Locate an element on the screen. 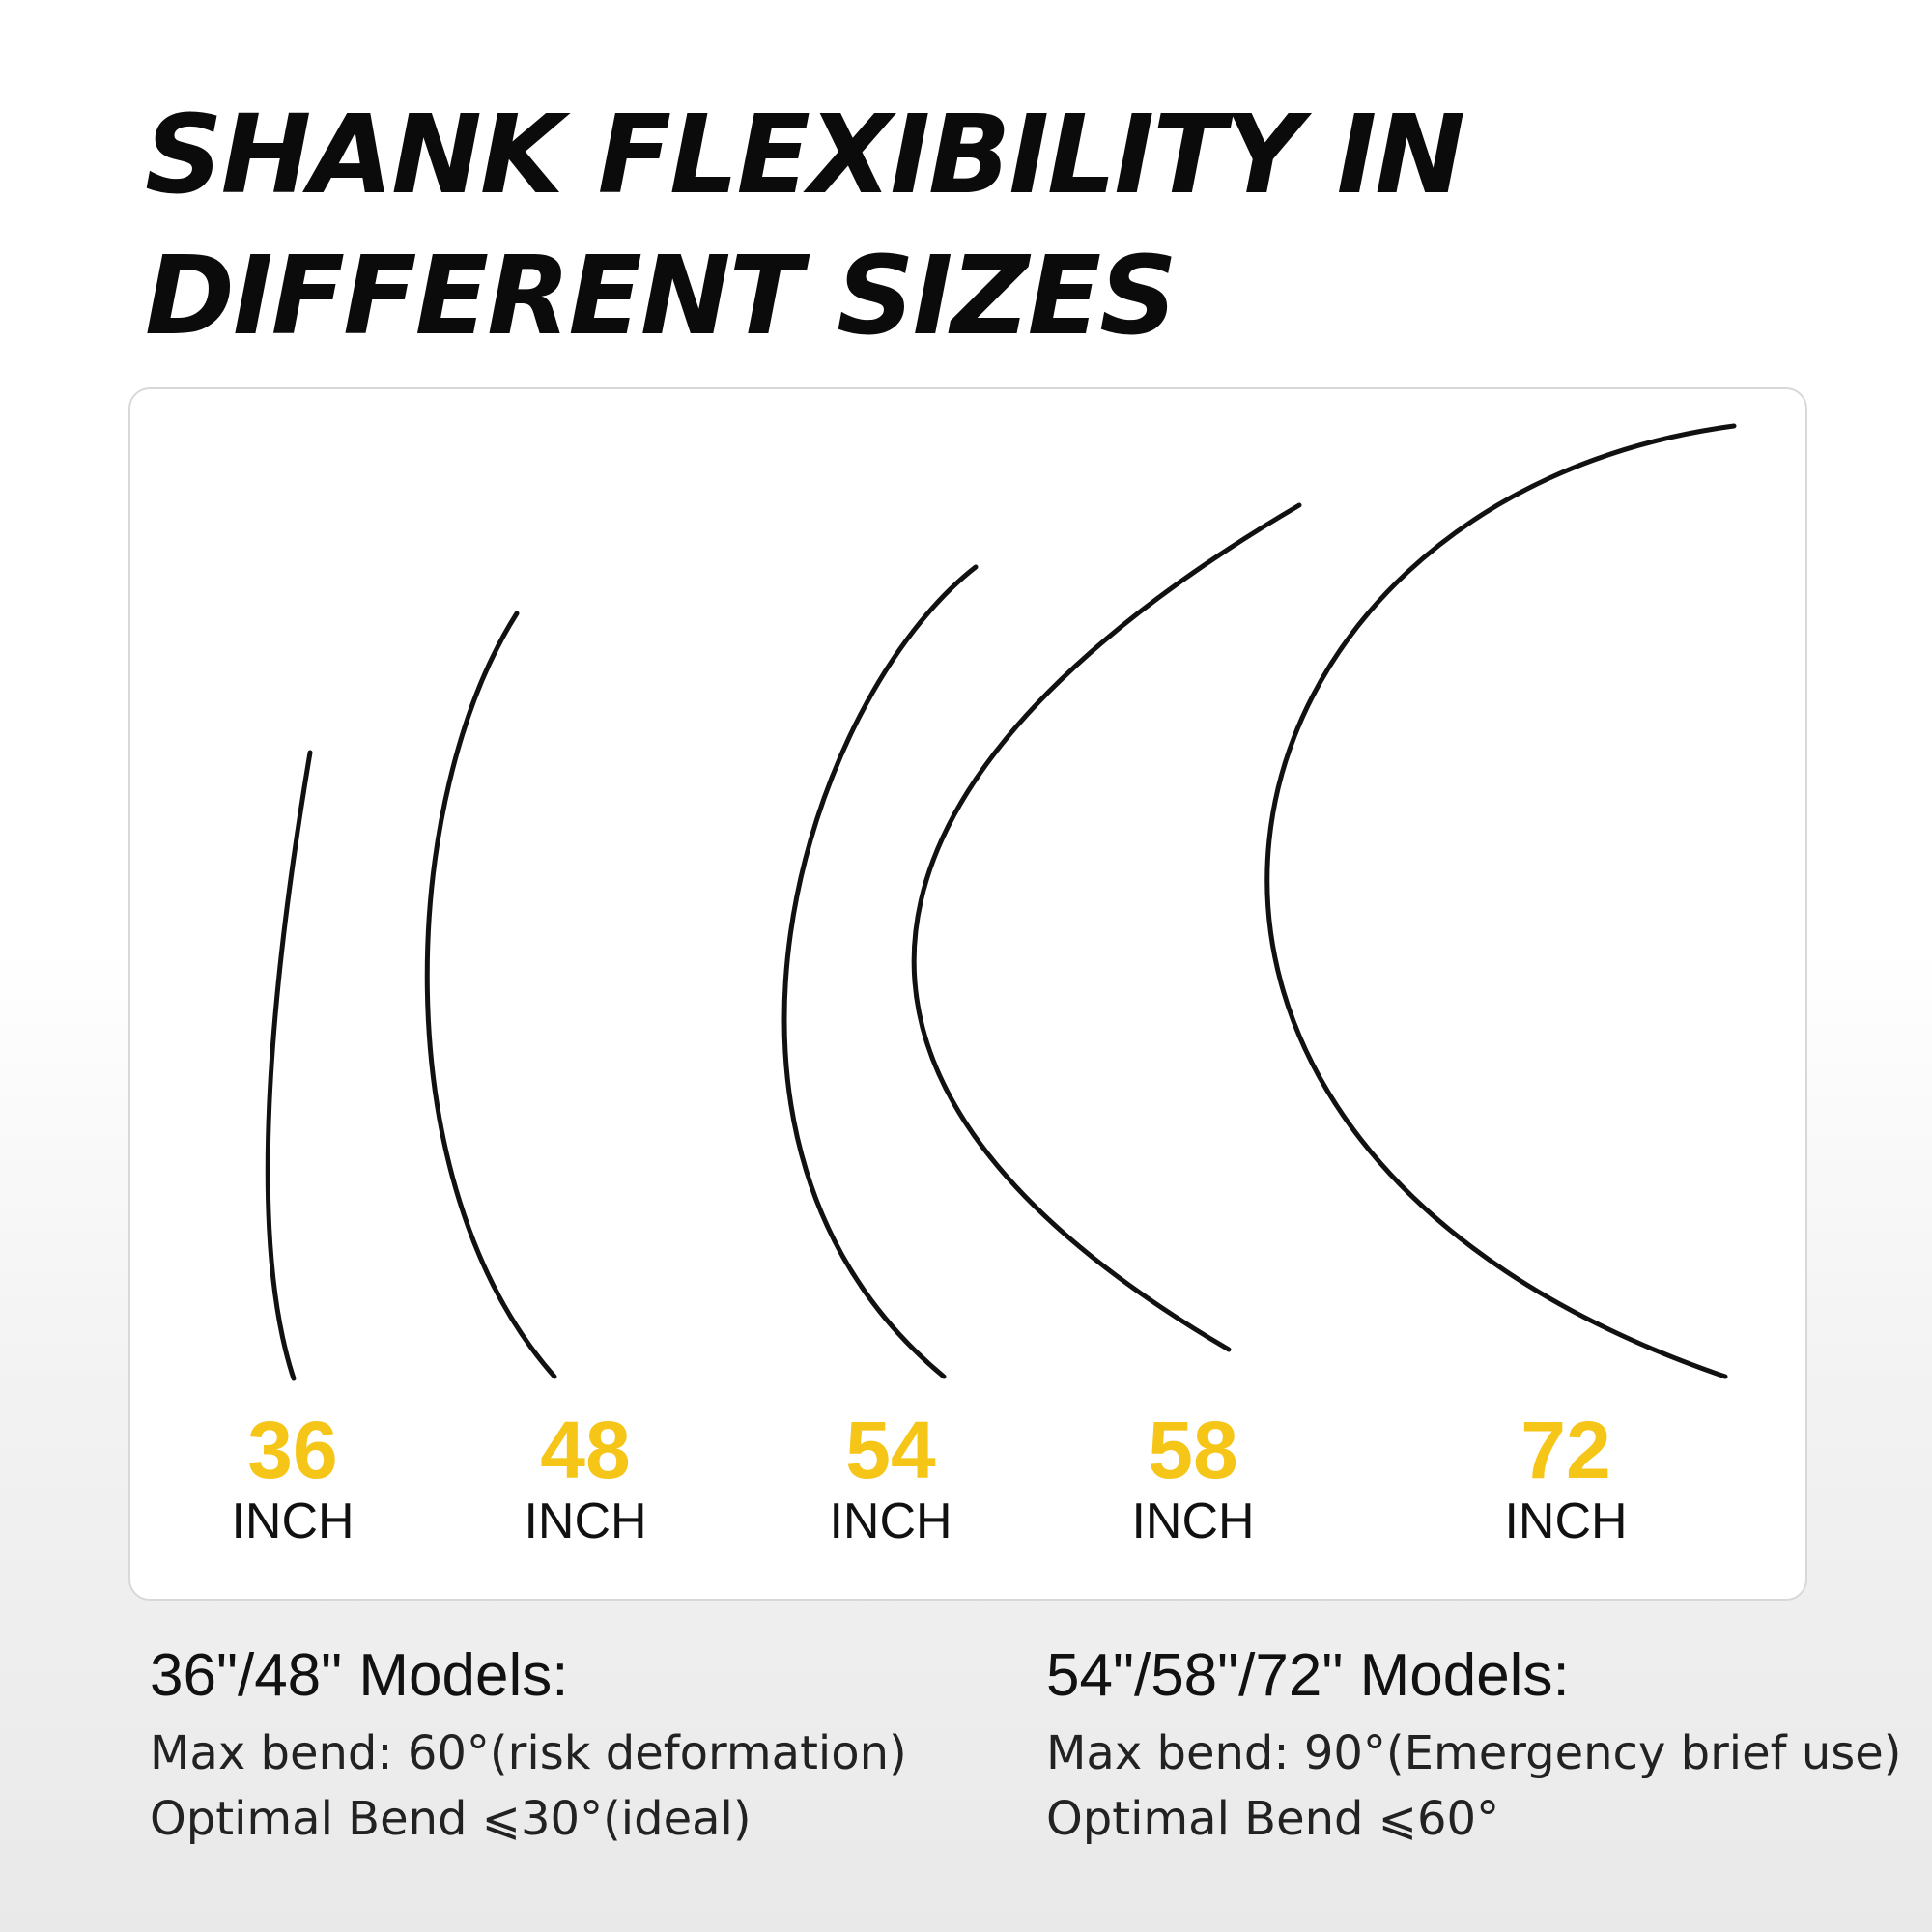 Image resolution: width=1932 pixels, height=1932 pixels. size-value: 72 is located at coordinates (1565, 1450).